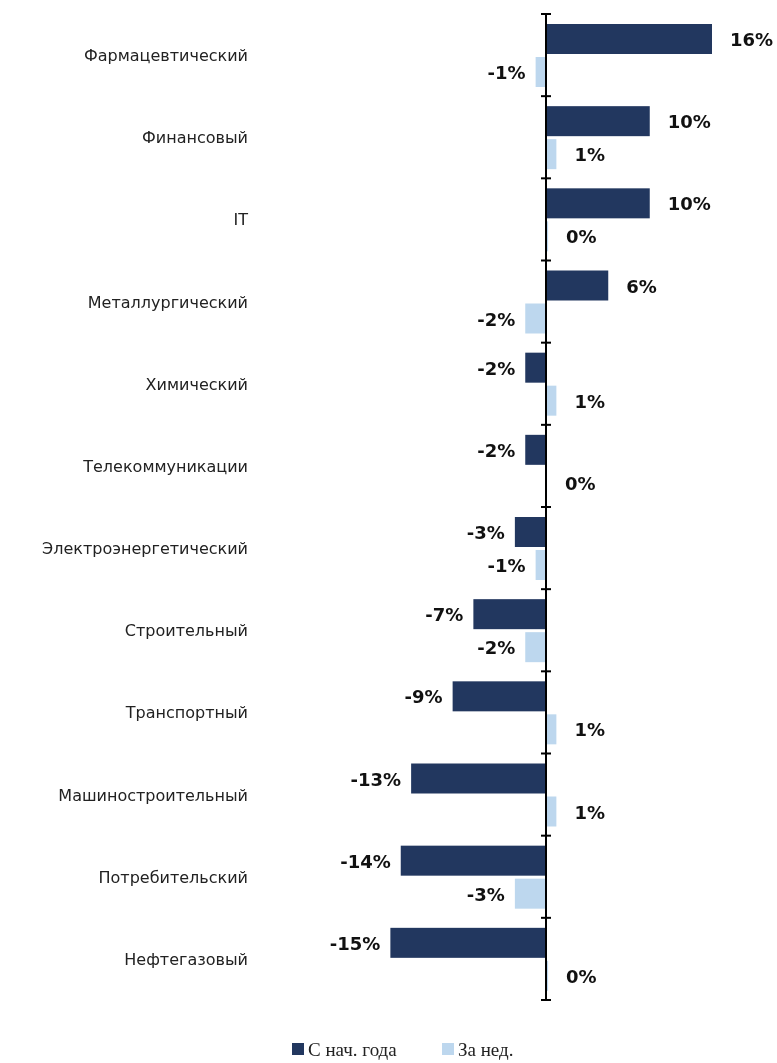 The image size is (777, 1063). Describe the element at coordinates (167, 302) in the screenshot. I see `y-tick-label: Металлургический` at that location.